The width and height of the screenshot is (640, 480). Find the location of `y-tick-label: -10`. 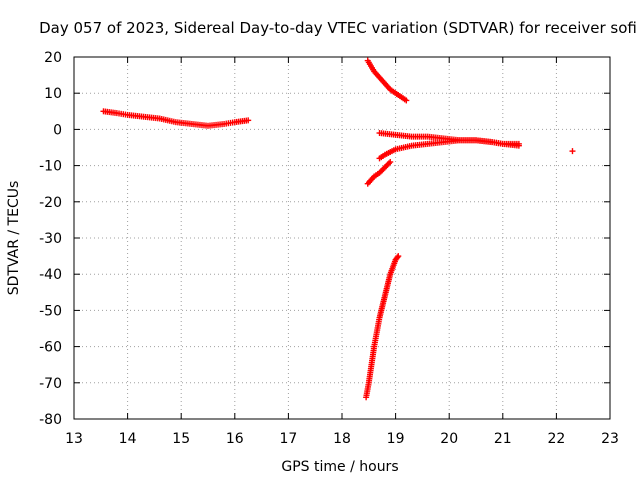

y-tick-label: -10 is located at coordinates (50, 167).